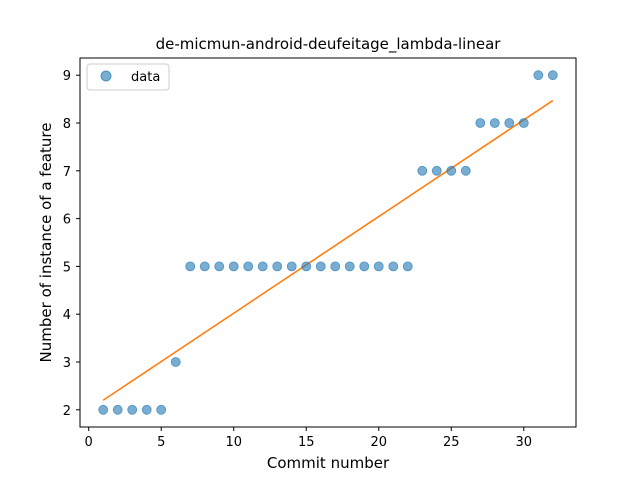 This screenshot has width=640, height=480. I want to click on y-axis: 2 3 4 5 6 7 8 9, so click(71, 244).